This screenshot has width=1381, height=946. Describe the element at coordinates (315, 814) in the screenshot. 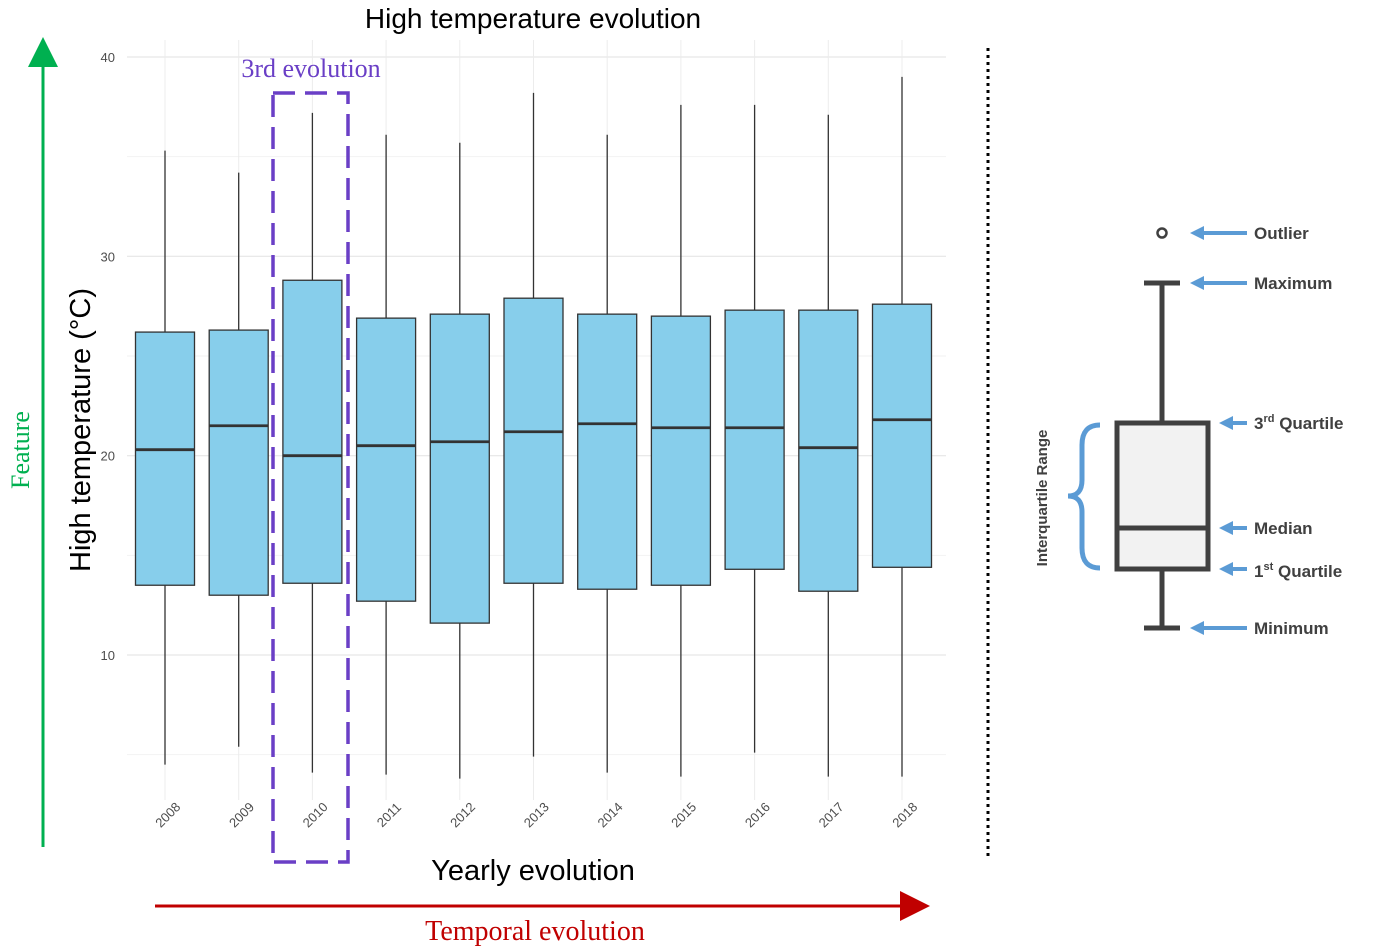

I see `x-tick-label: 2010` at that location.